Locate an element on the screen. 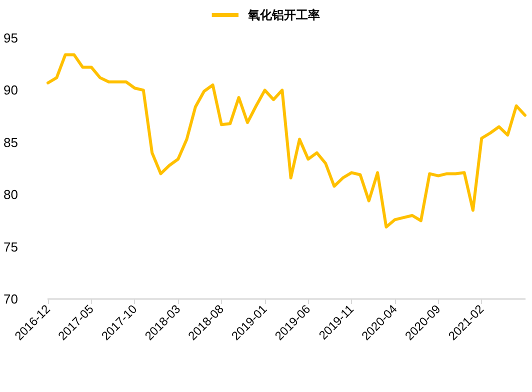 The width and height of the screenshot is (532, 392). y-tick-label: 80 is located at coordinates (11, 194).